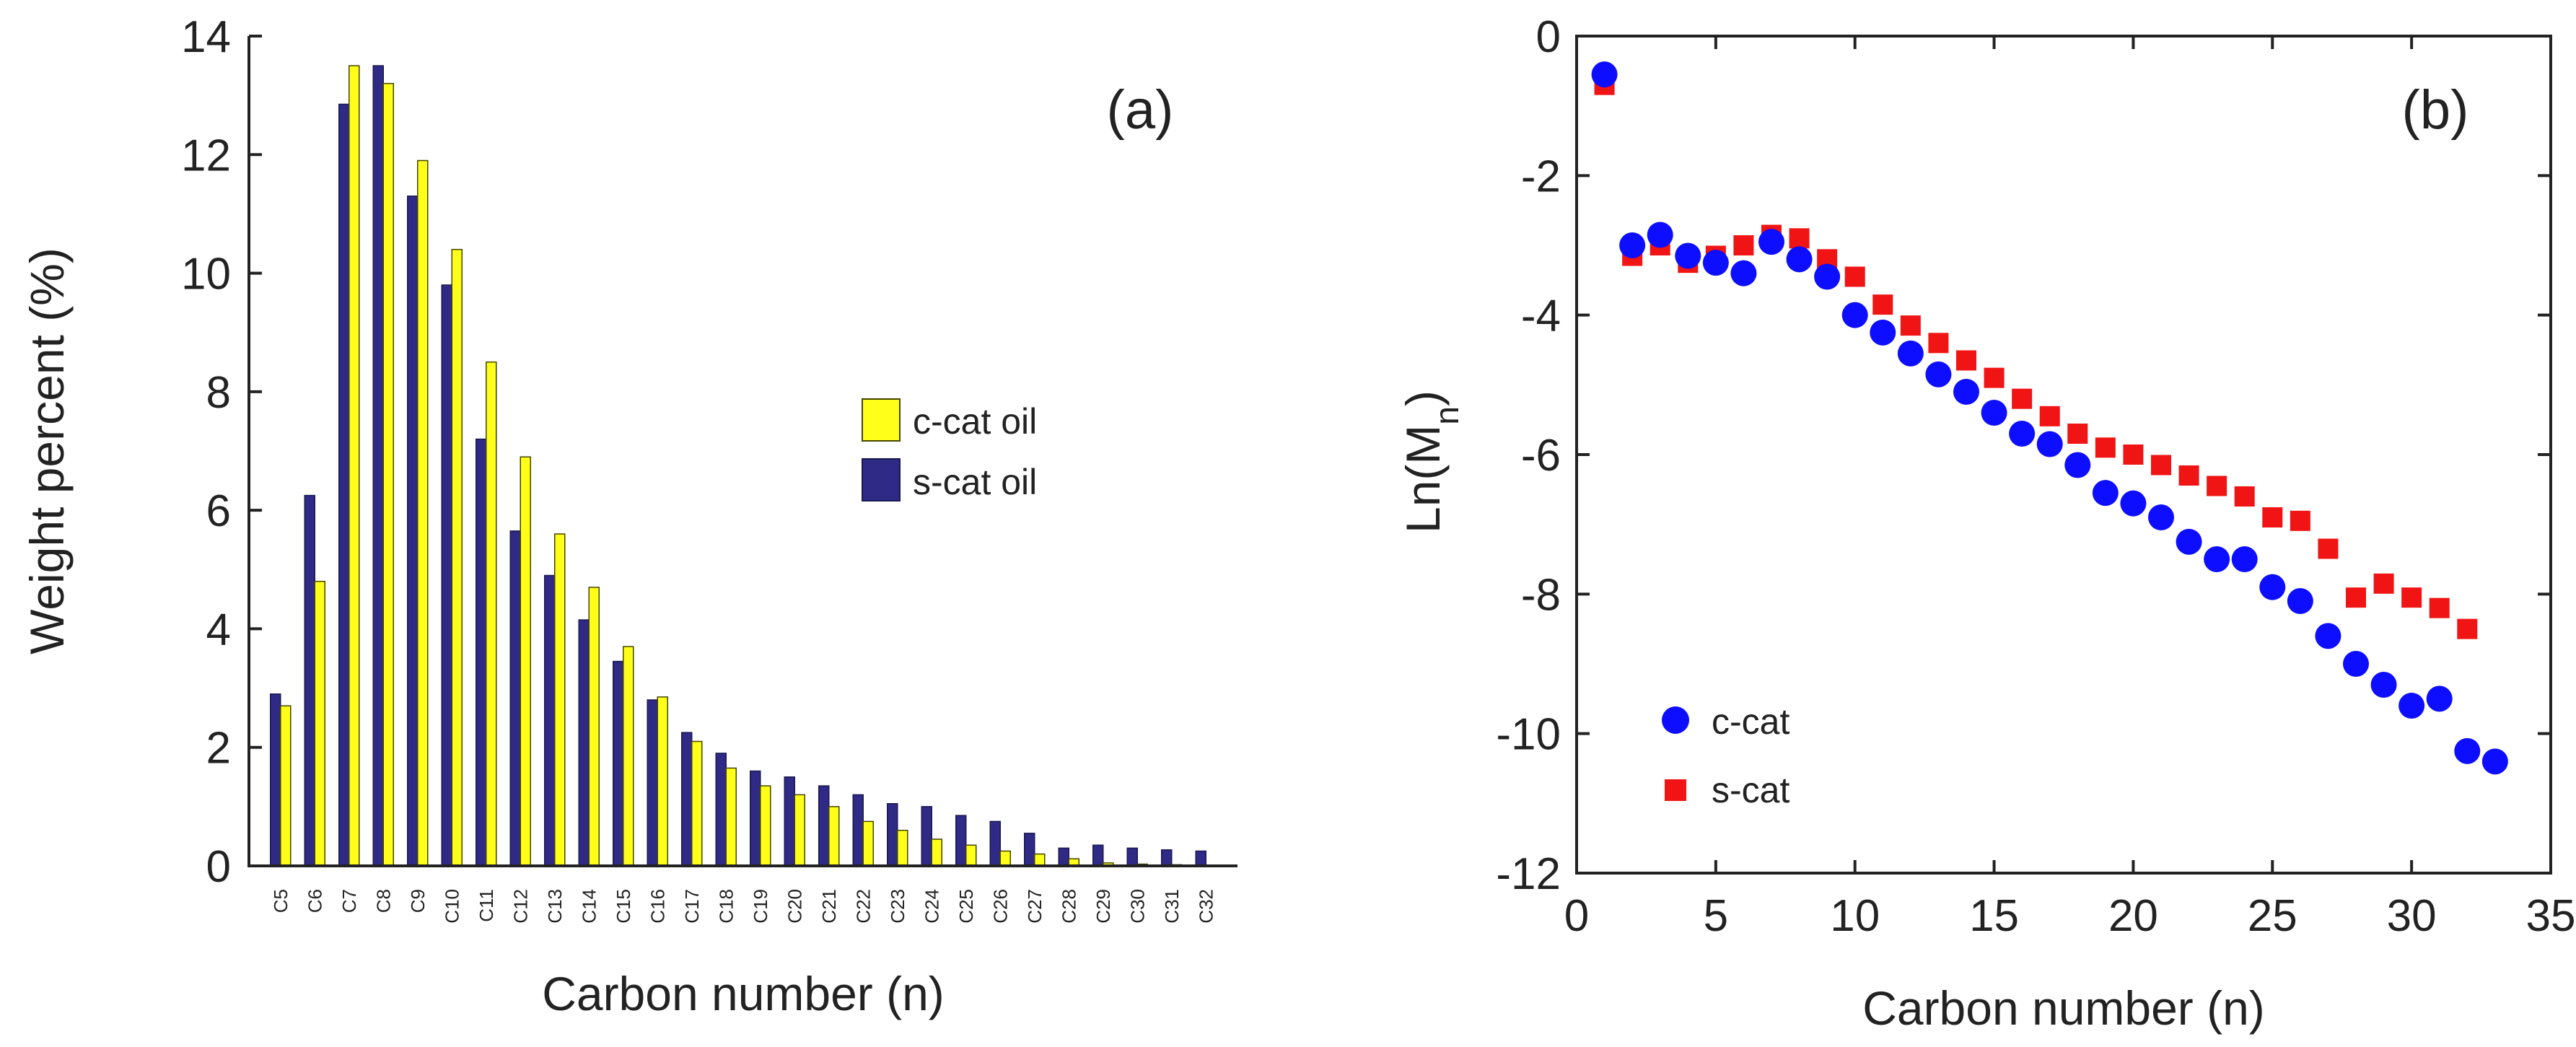 The image size is (2576, 1047). I want to click on panel-a-y-tick-label: 12, so click(206, 155).